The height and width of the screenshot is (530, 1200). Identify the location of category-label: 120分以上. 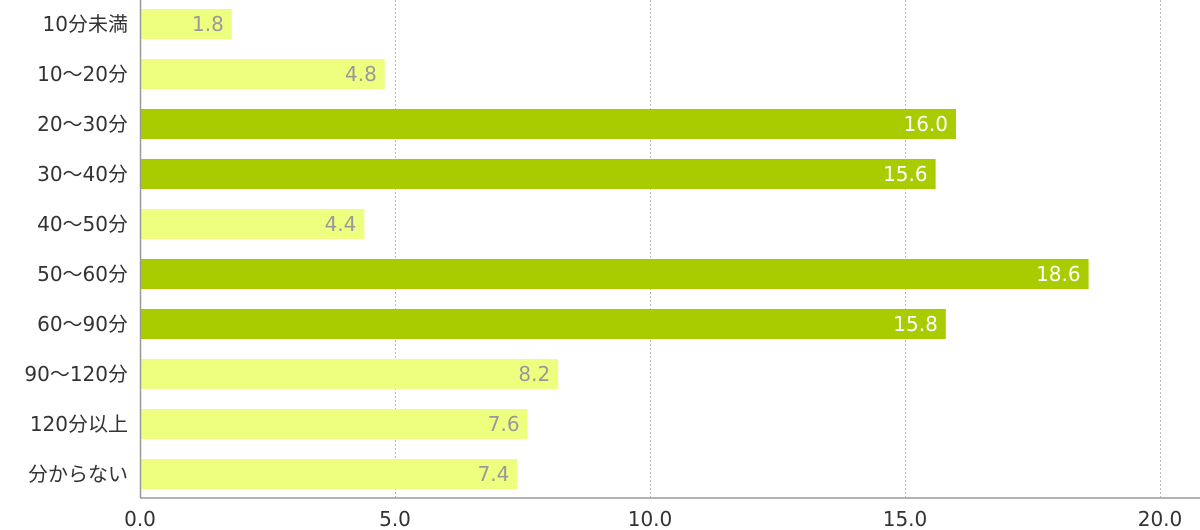
(79, 424).